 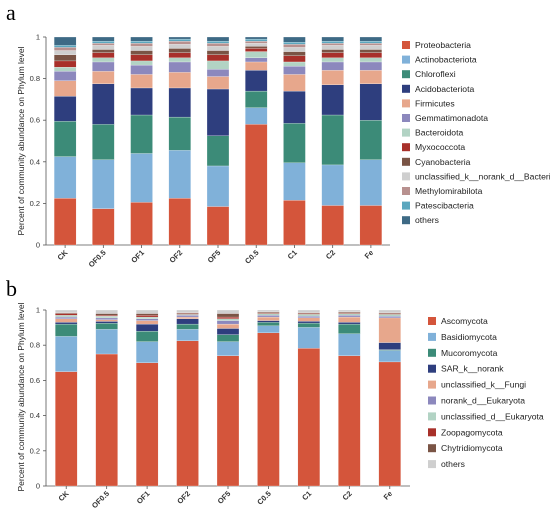 I want to click on y-tick-label: 0.4, so click(x=35, y=161).